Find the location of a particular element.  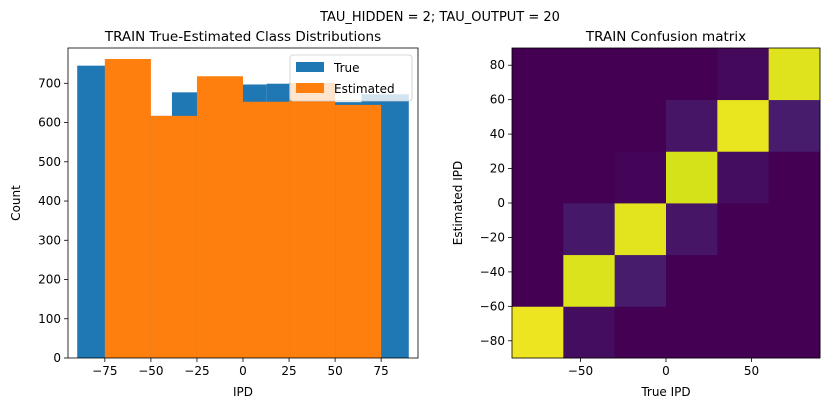

histogram-y-tick-label: 200 is located at coordinates (49, 280).